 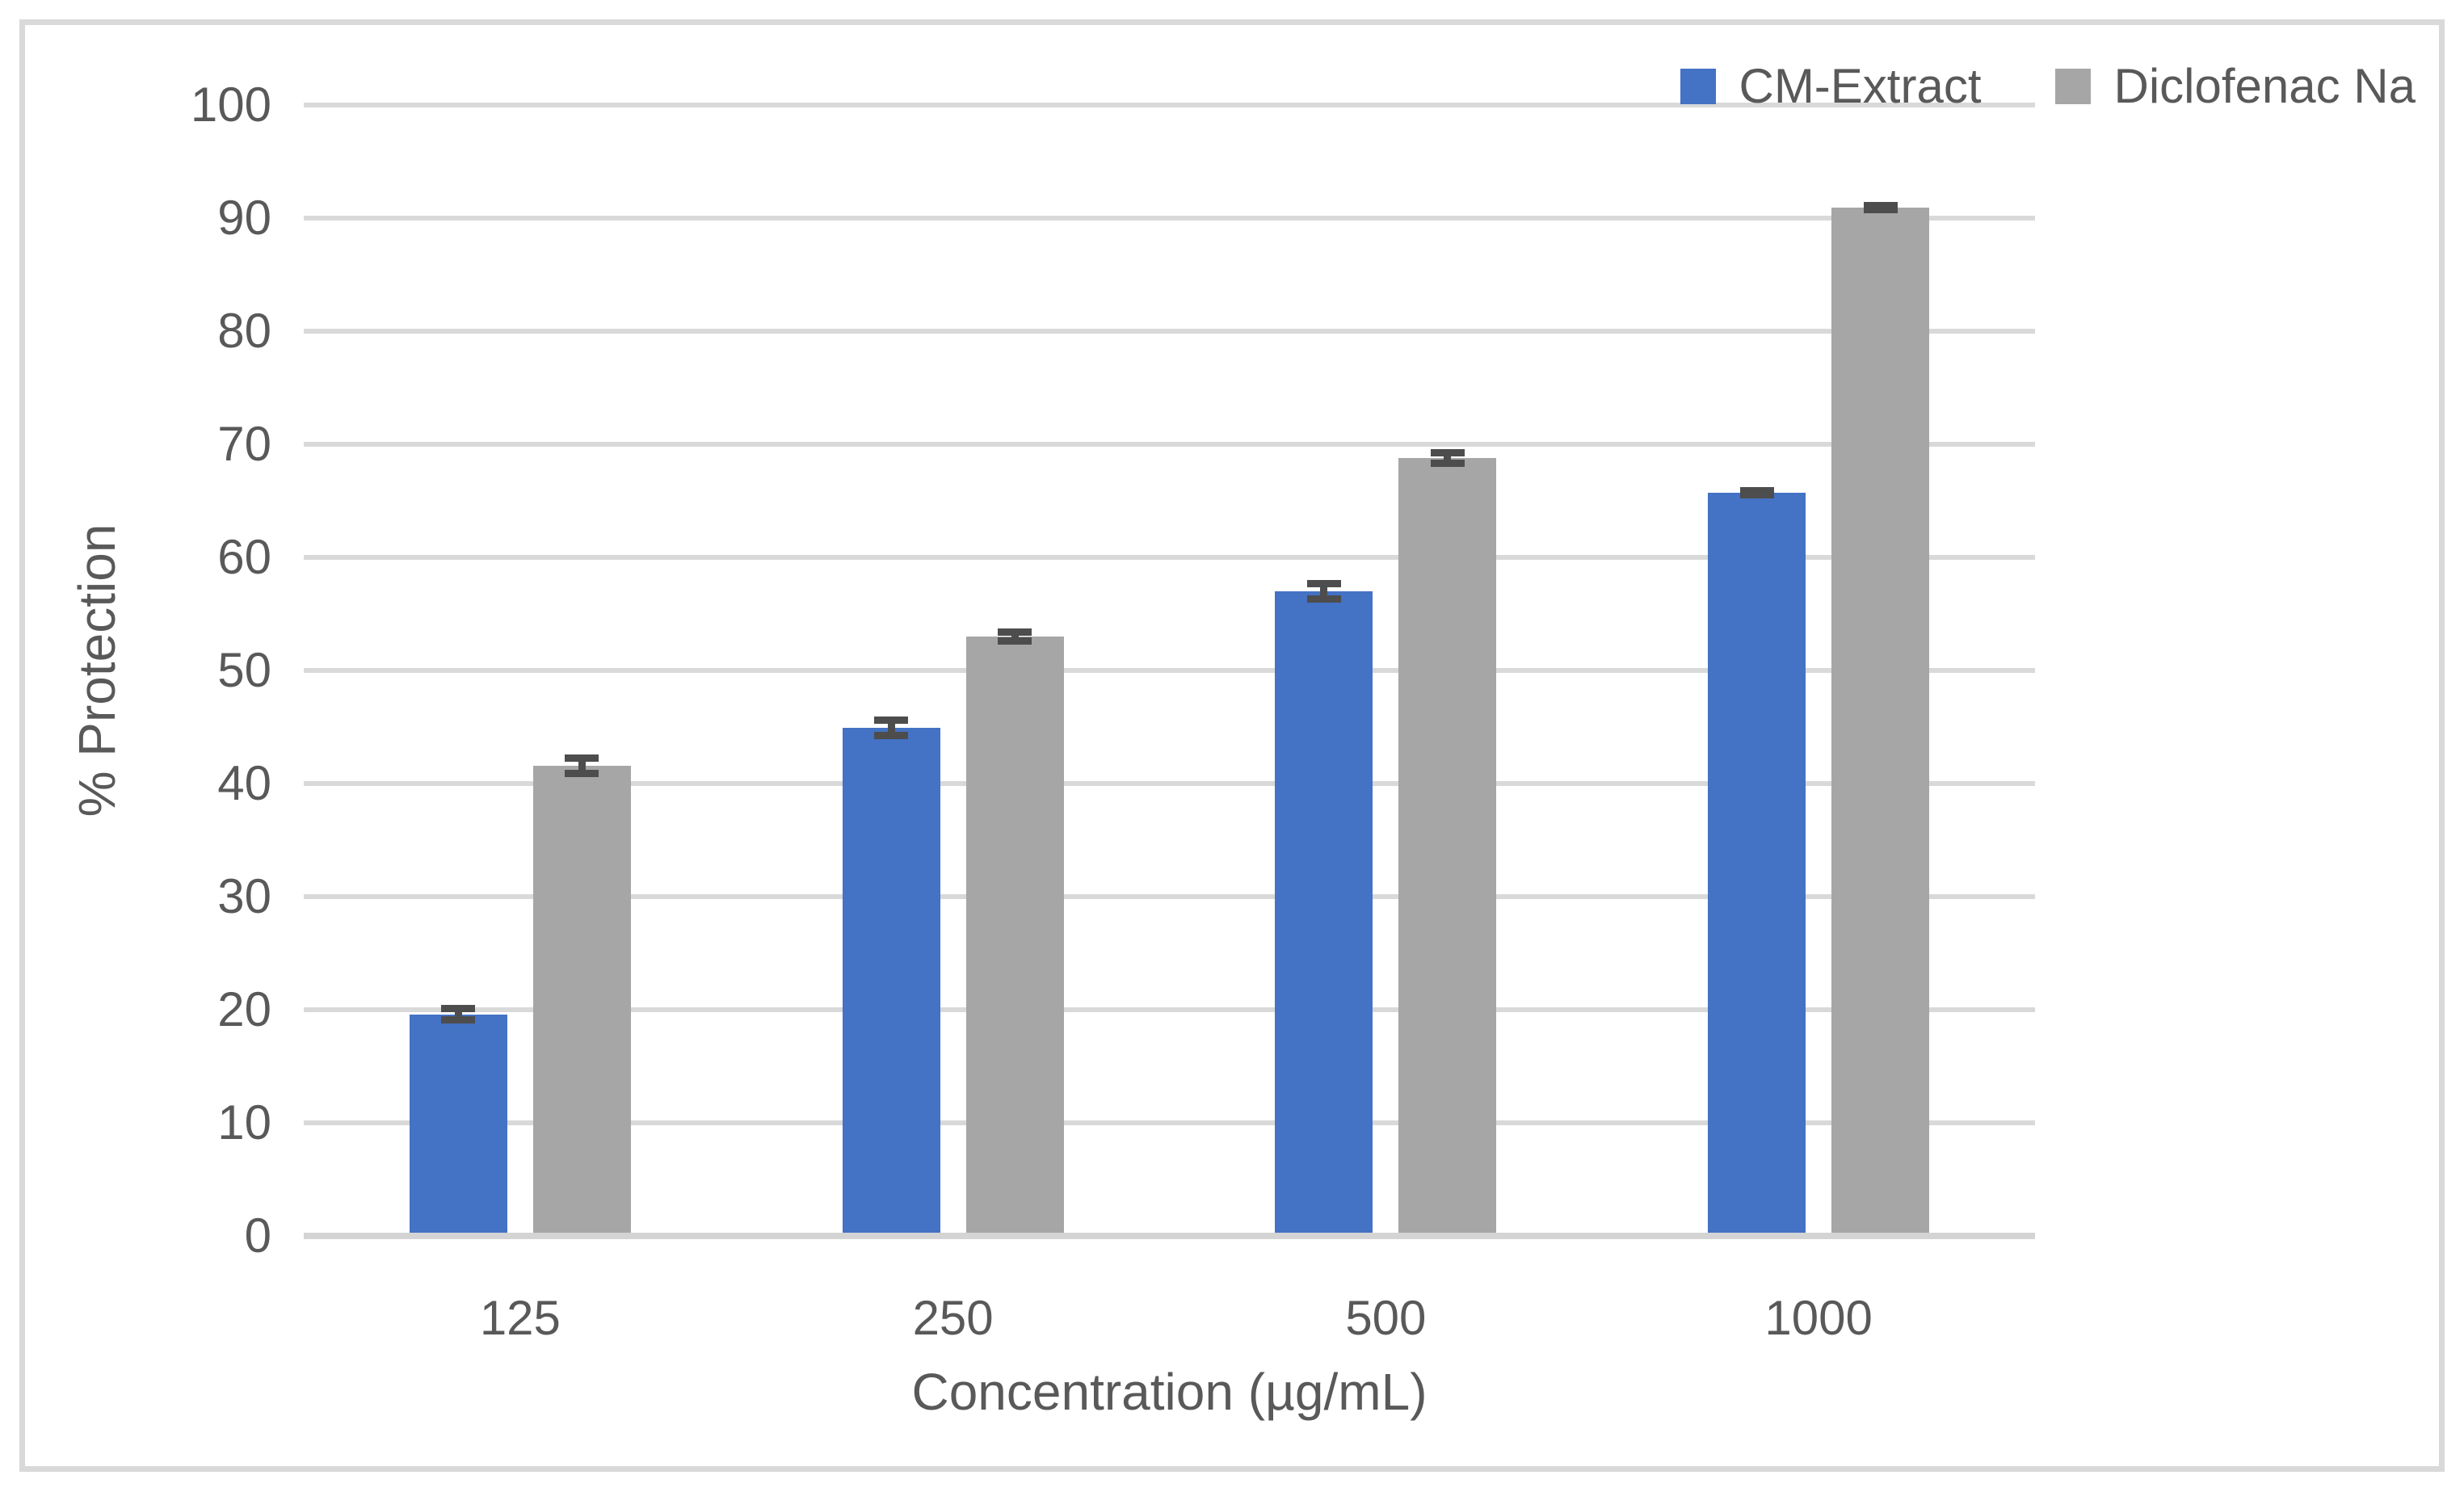 I want to click on x-category-label-1000: 1000, so click(x=1819, y=1318).